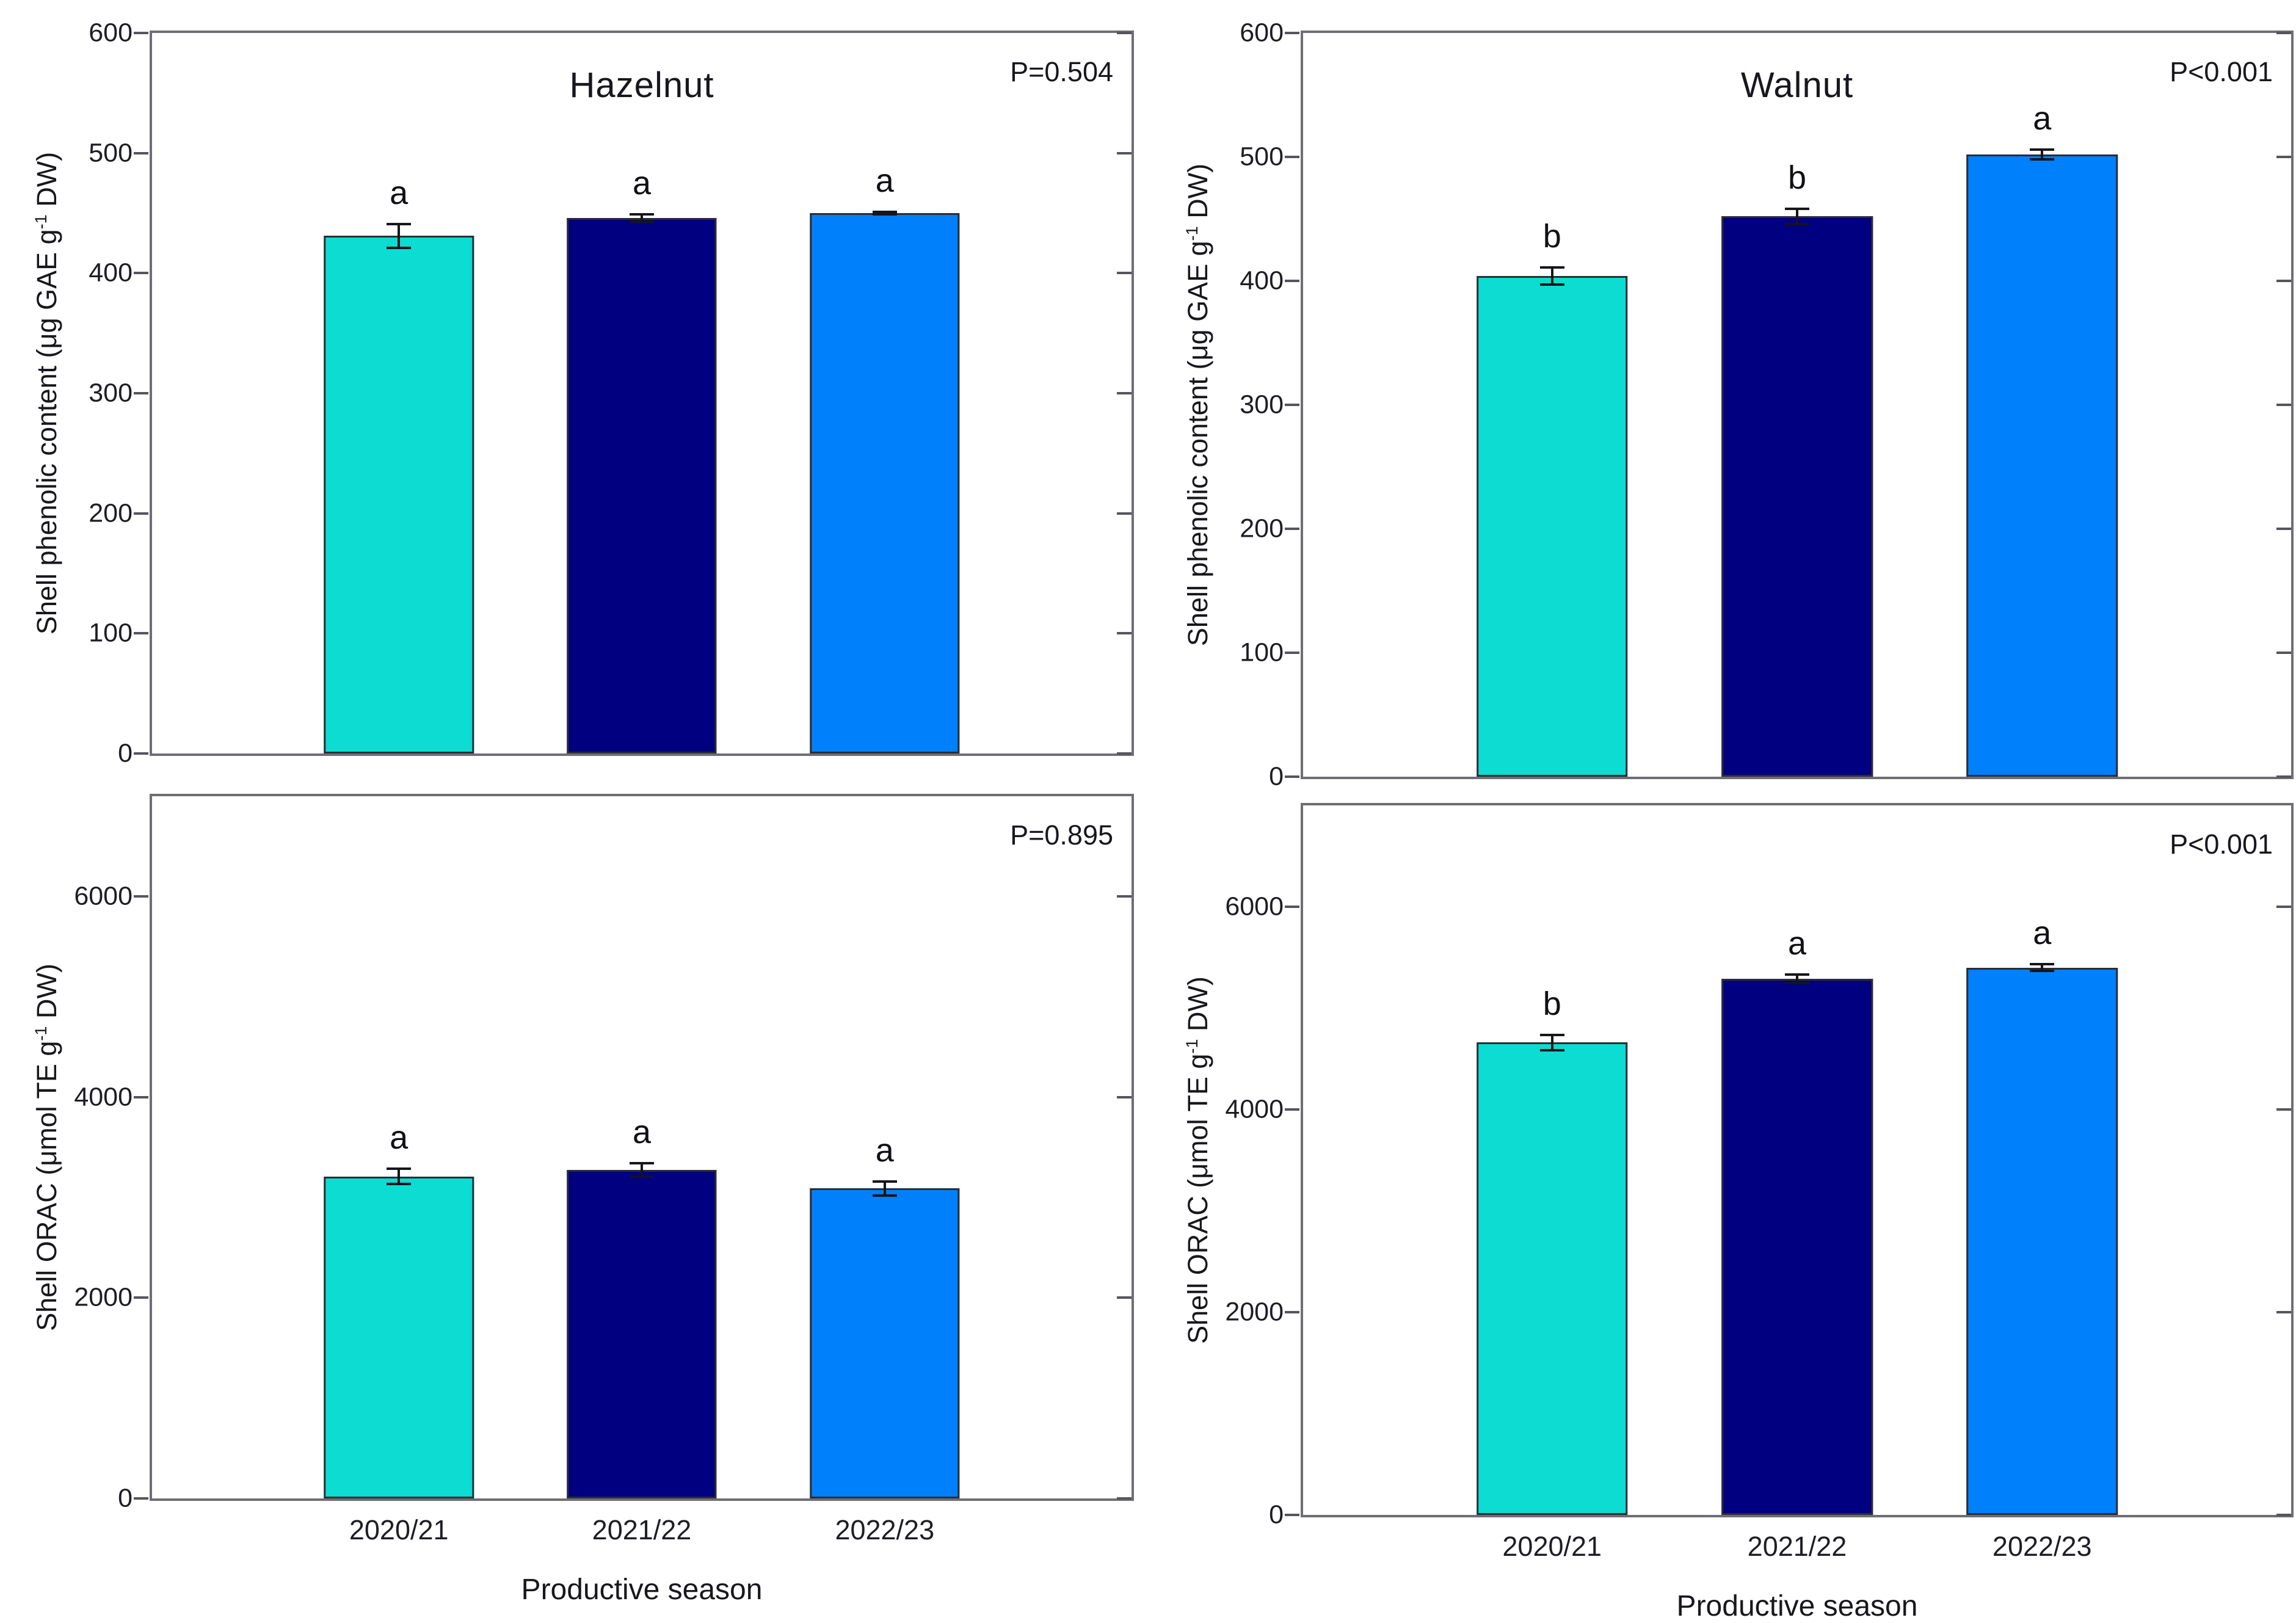 This screenshot has height=1623, width=2296. What do you see at coordinates (2222, 71) in the screenshot?
I see `p-value-label: P<0.001` at bounding box center [2222, 71].